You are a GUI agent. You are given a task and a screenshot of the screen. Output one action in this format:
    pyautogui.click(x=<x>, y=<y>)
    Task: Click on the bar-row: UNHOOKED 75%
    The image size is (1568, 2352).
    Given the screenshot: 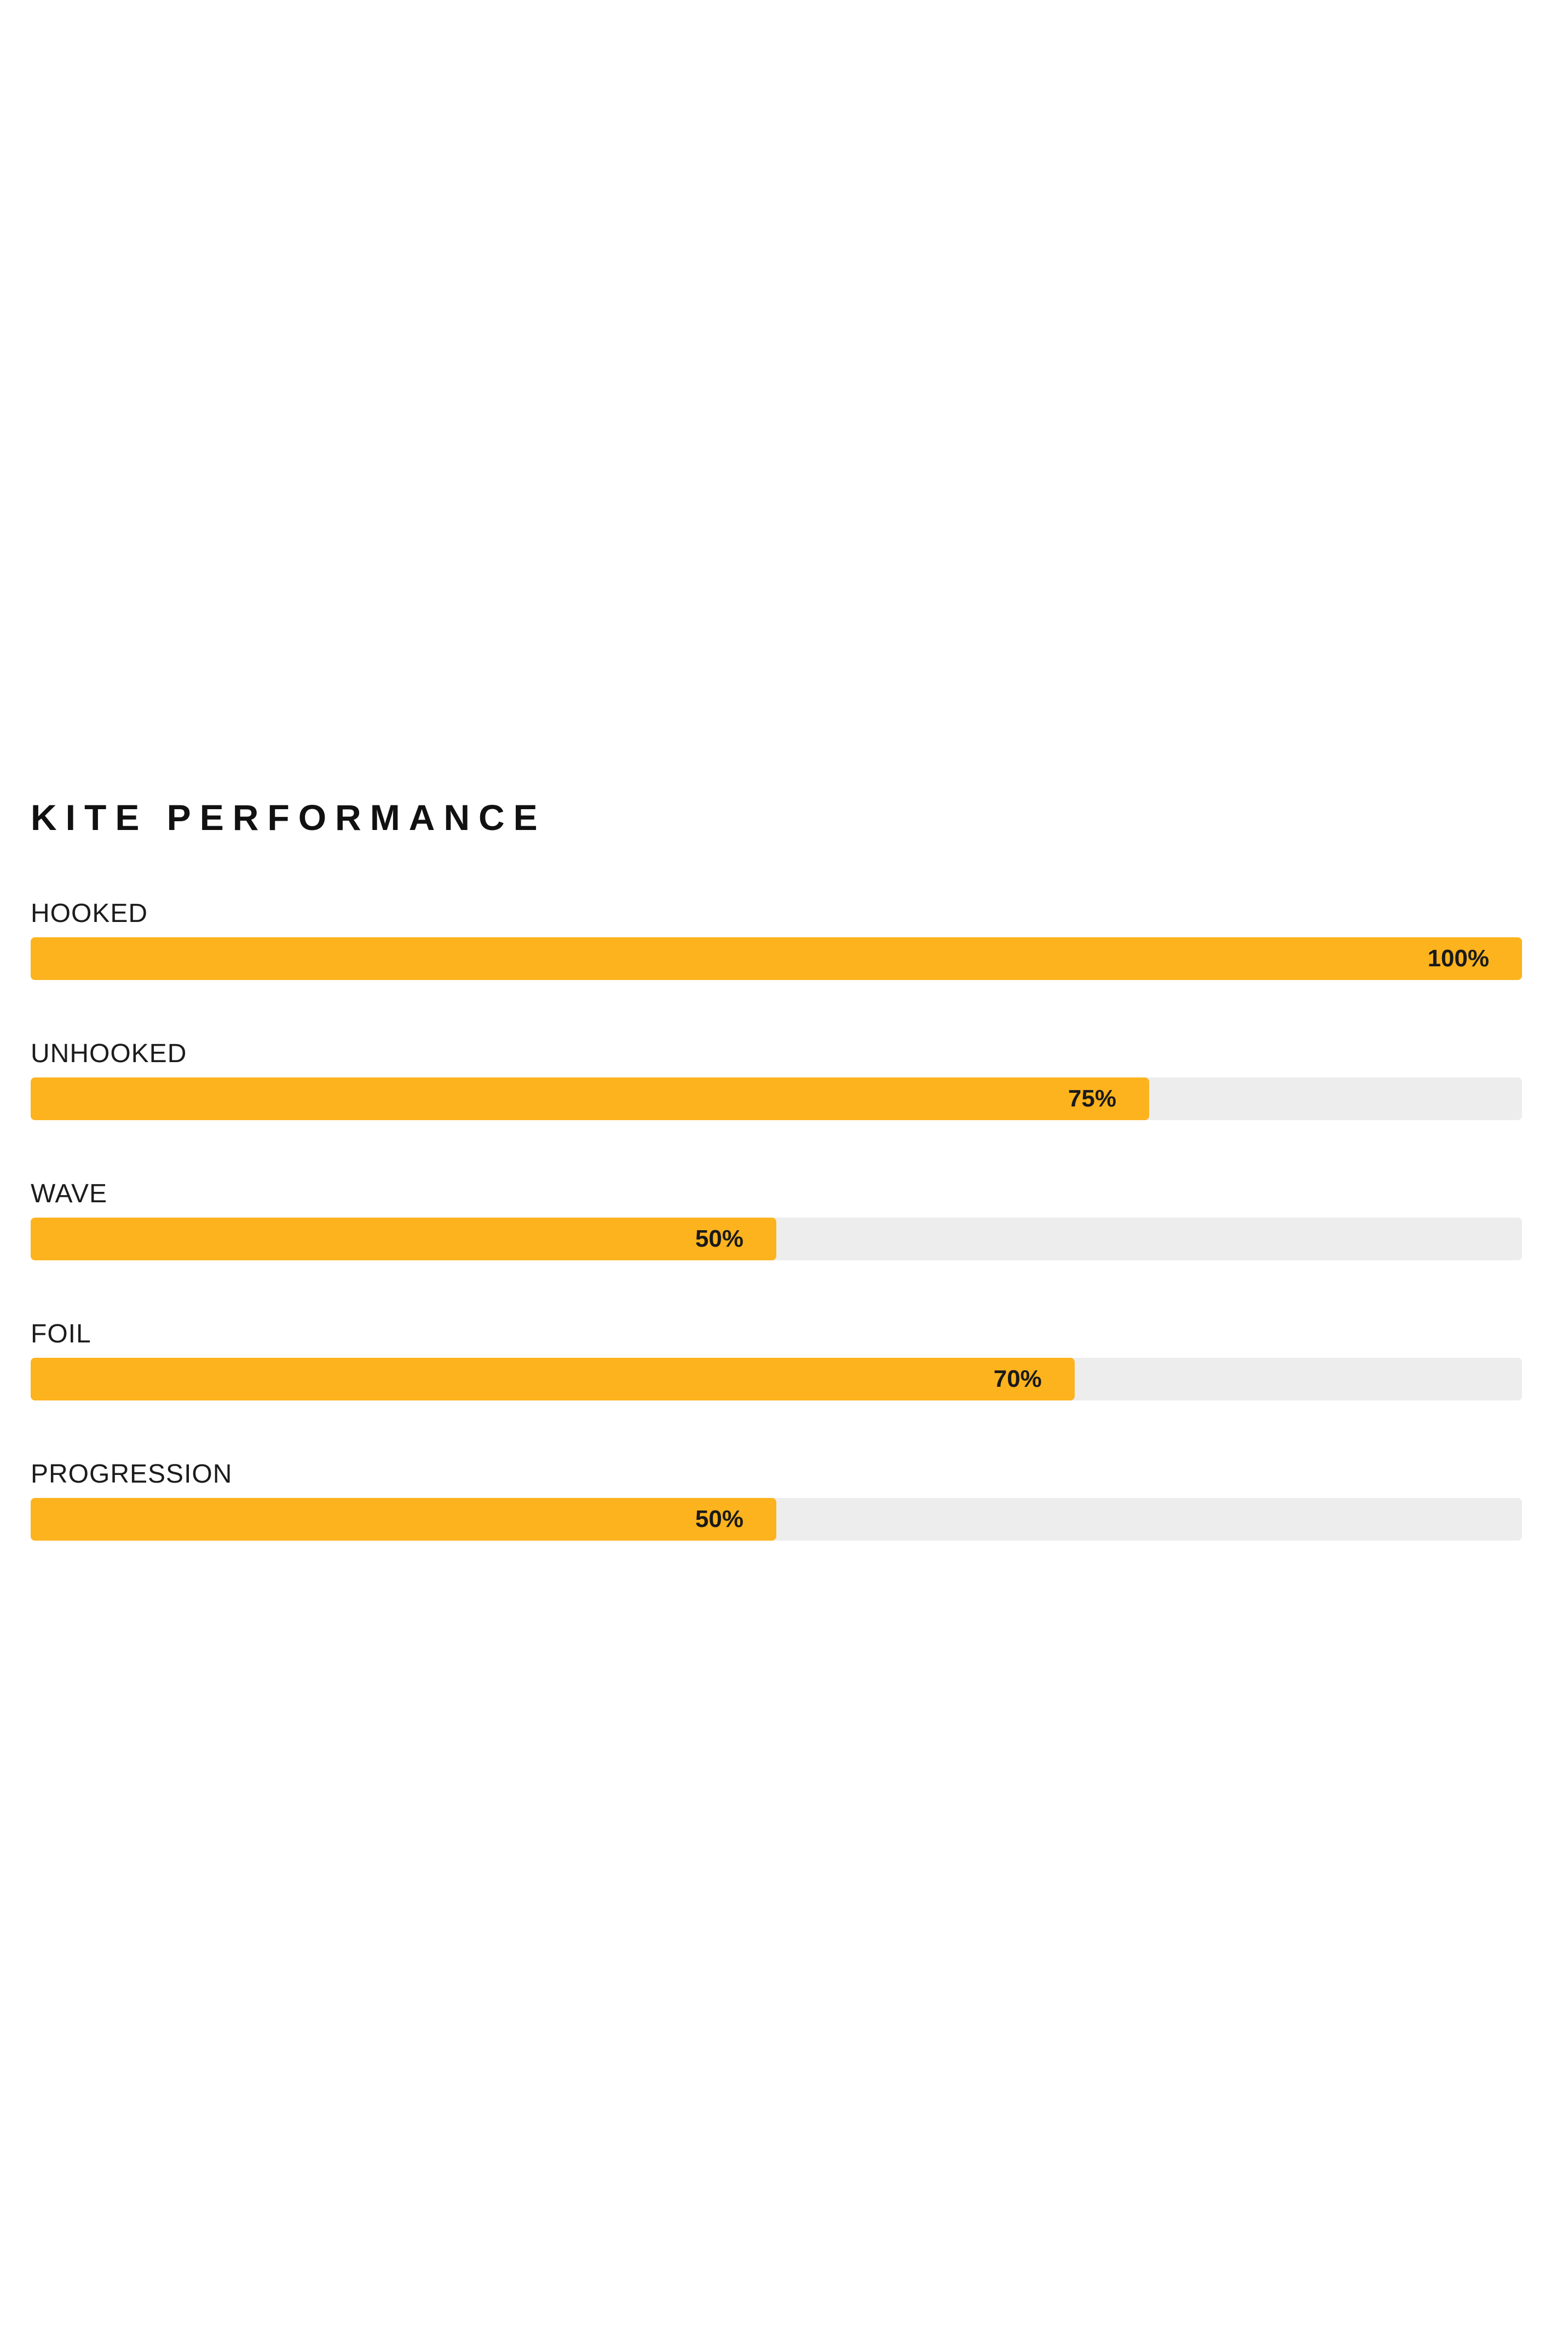 What is the action you would take?
    pyautogui.click(x=776, y=1079)
    